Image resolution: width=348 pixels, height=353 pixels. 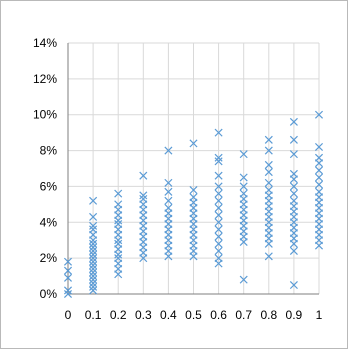 What do you see at coordinates (168, 315) in the screenshot?
I see `x-tick-label: 0.4` at bounding box center [168, 315].